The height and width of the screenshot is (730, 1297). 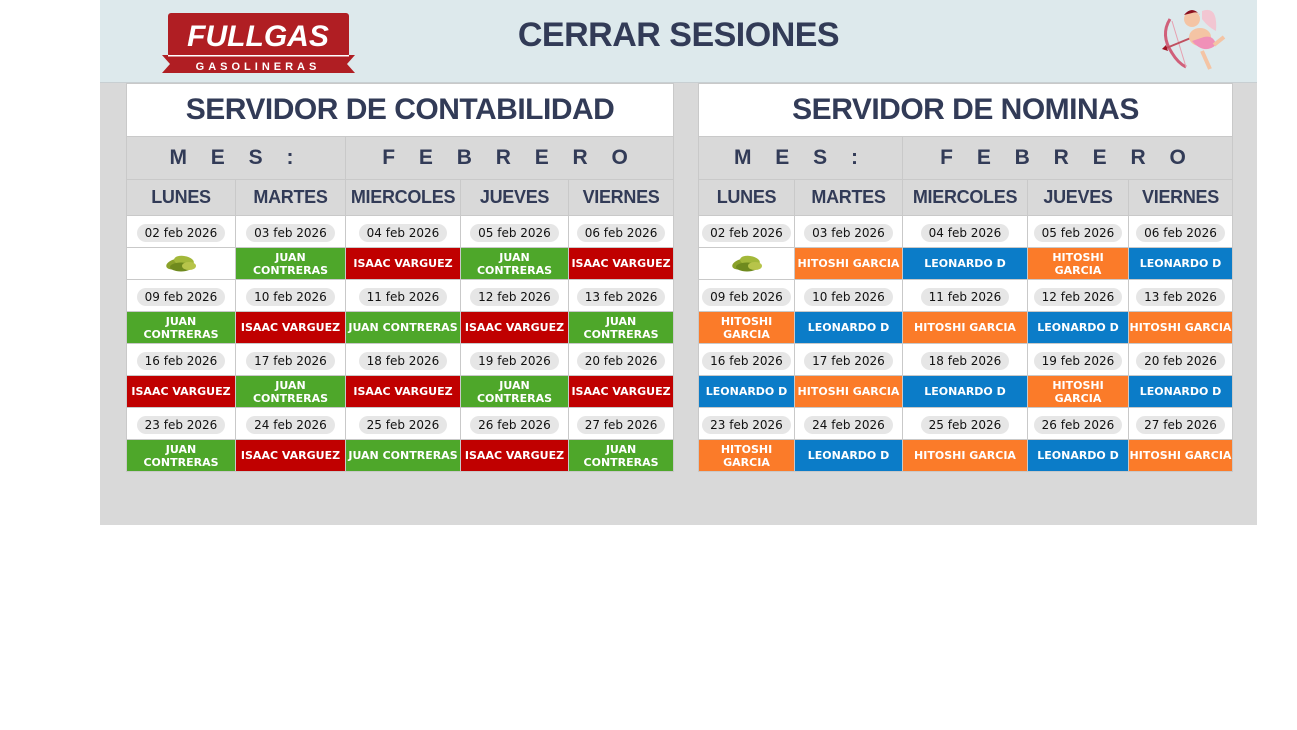 I want to click on date-pill: 03 feb 2026, so click(x=290, y=232).